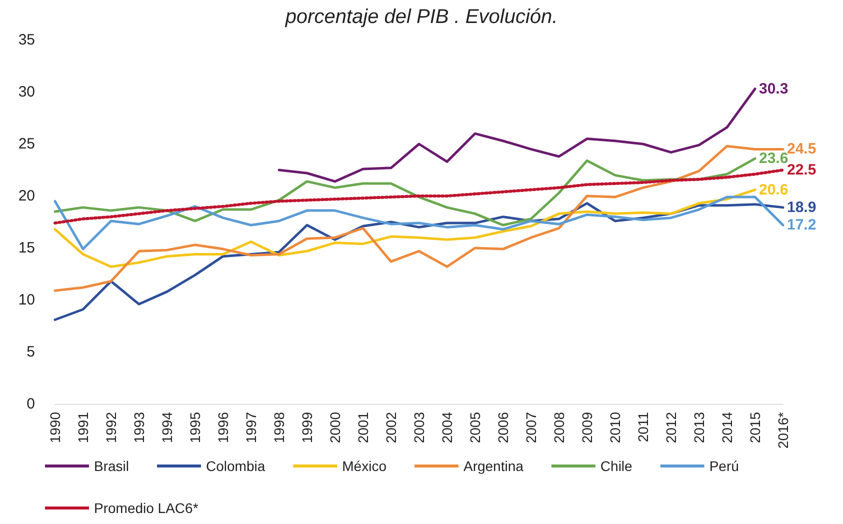 This screenshot has height=524, width=843. Describe the element at coordinates (236, 466) in the screenshot. I see `legend-label: Colombia` at that location.